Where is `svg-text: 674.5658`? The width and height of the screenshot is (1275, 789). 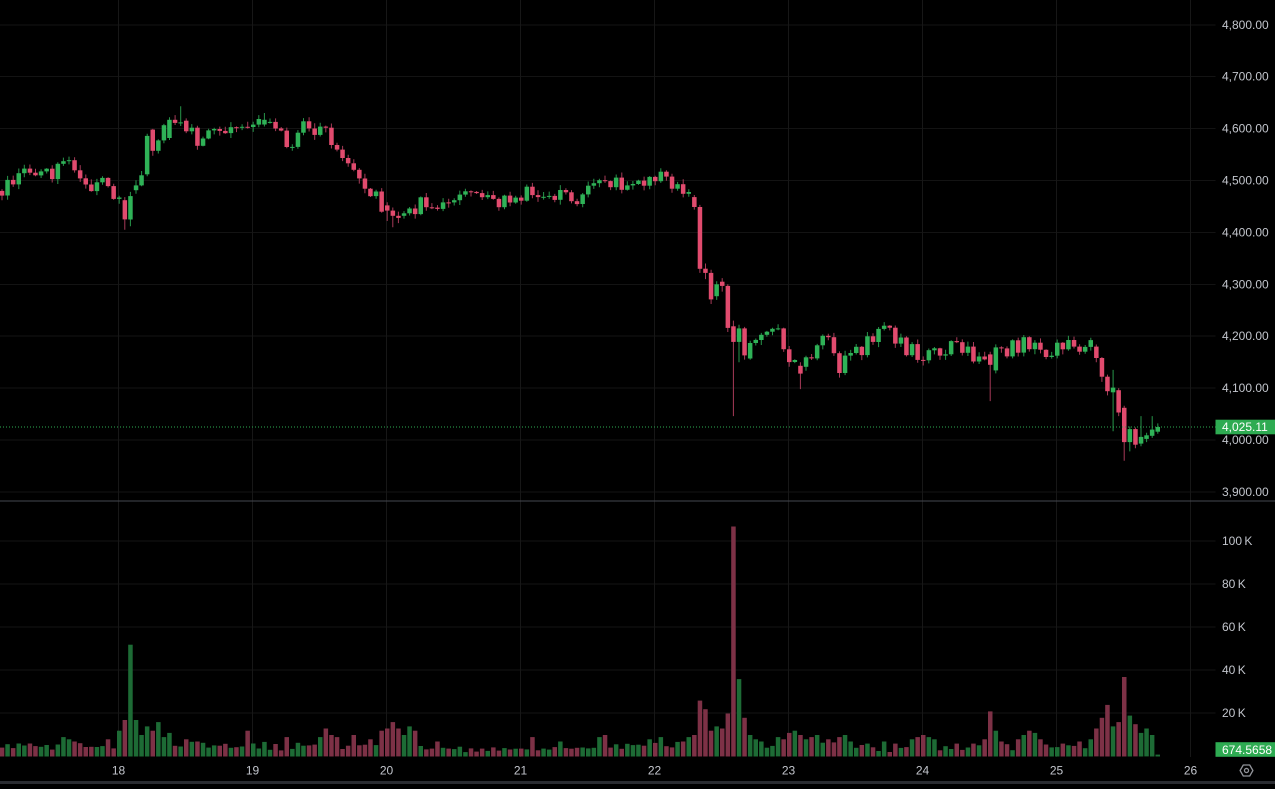 svg-text: 674.5658 is located at coordinates (1247, 750).